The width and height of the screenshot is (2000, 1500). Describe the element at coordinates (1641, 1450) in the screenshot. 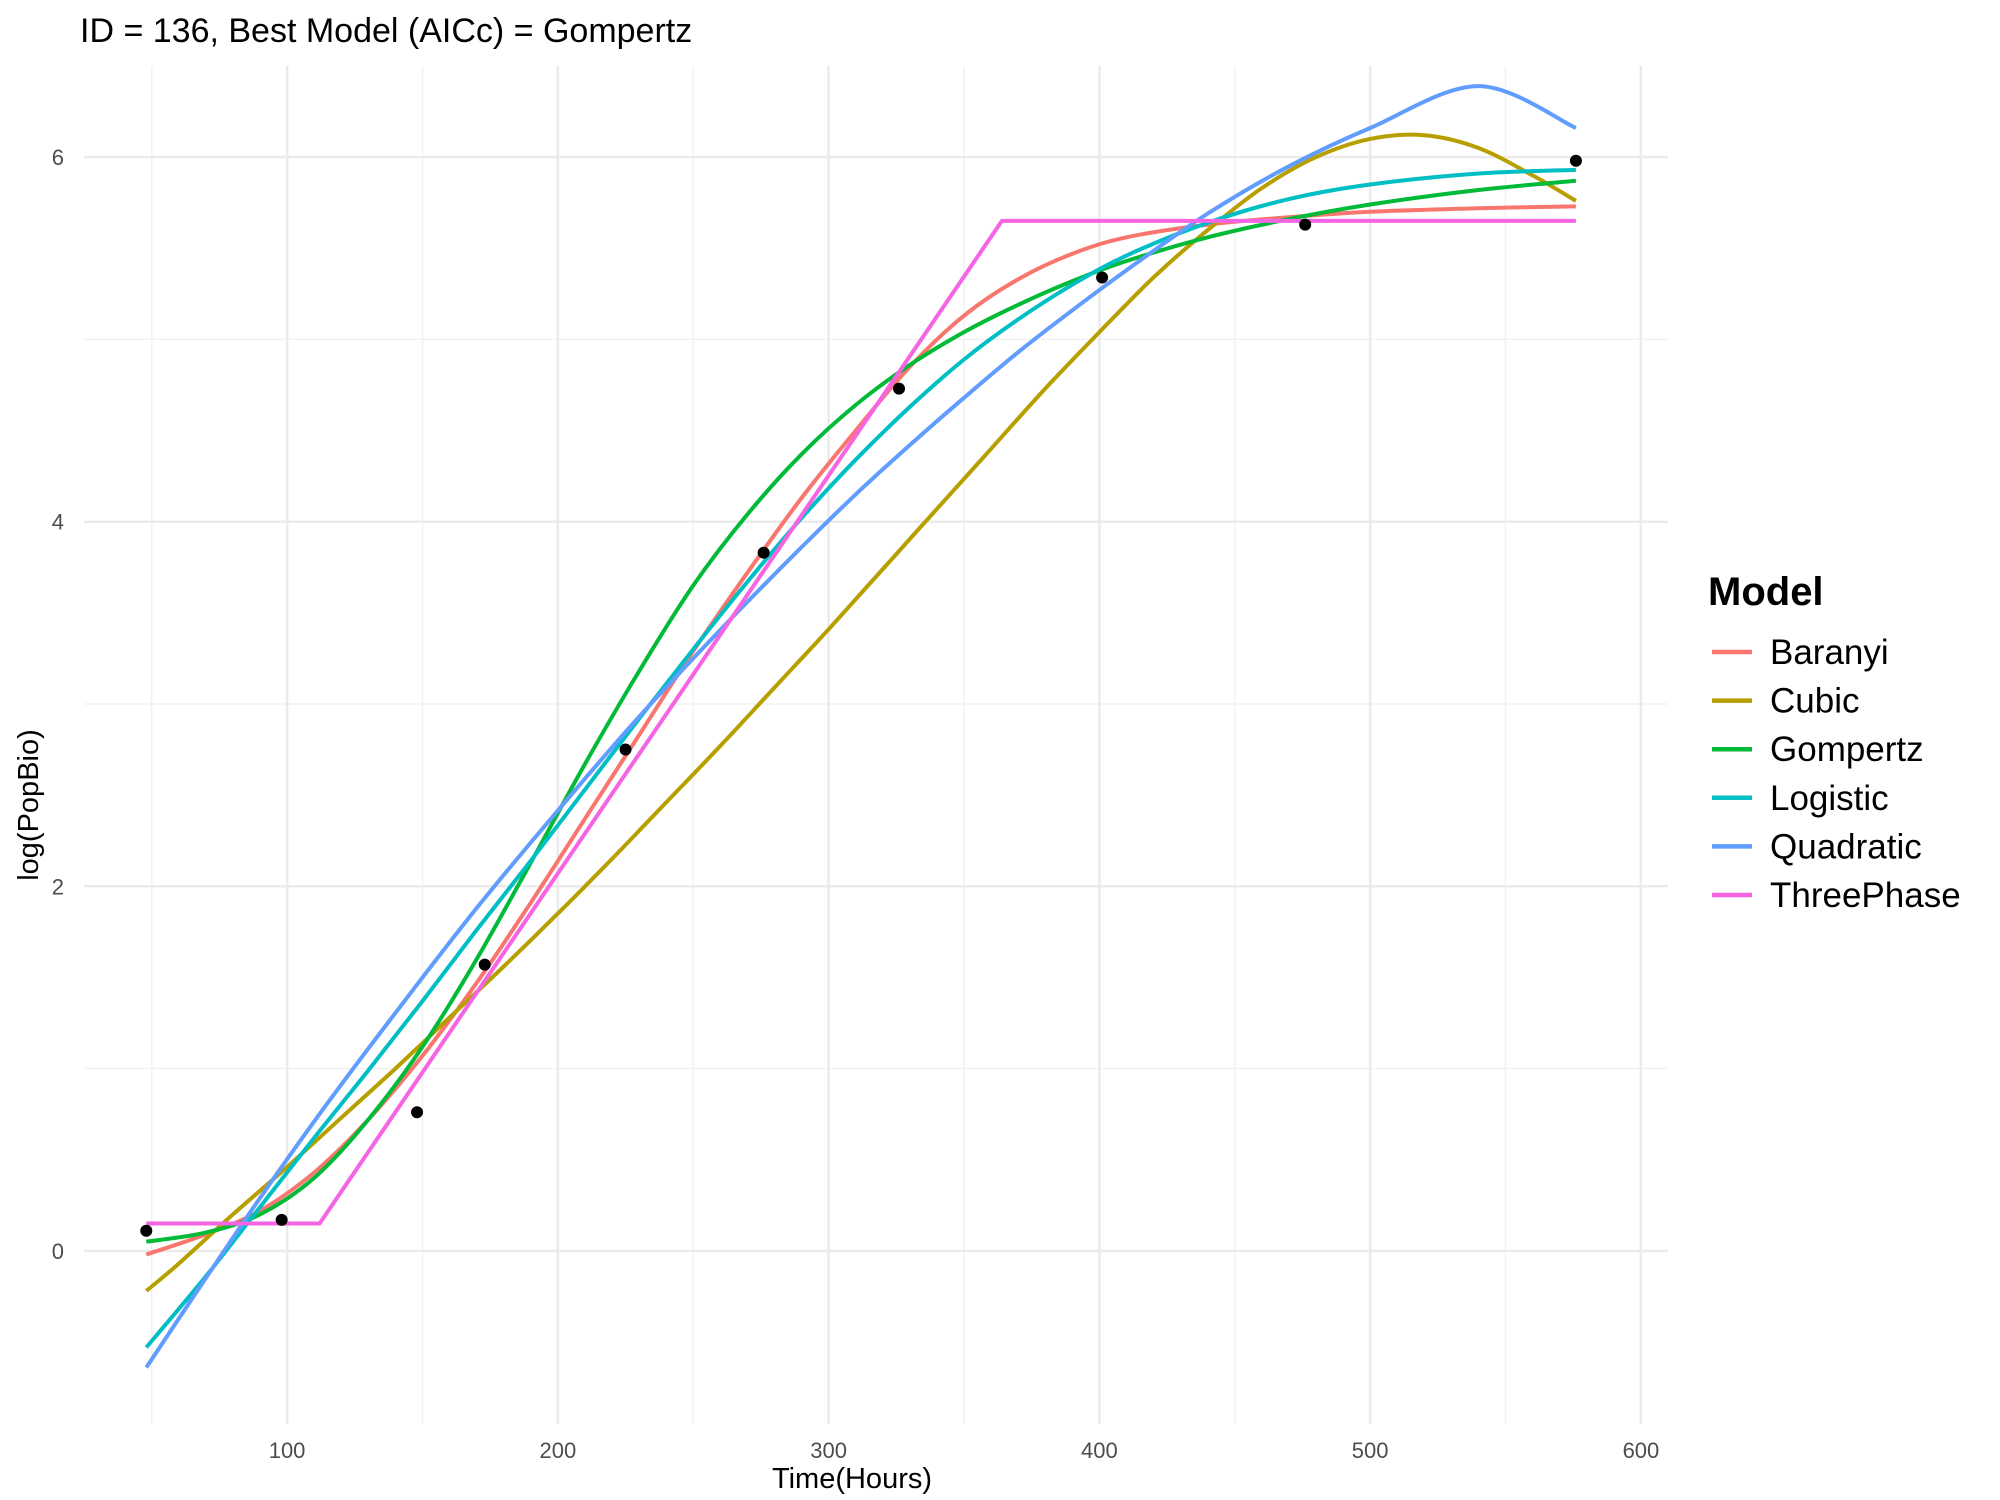

I see `x-tick-label: 600` at that location.